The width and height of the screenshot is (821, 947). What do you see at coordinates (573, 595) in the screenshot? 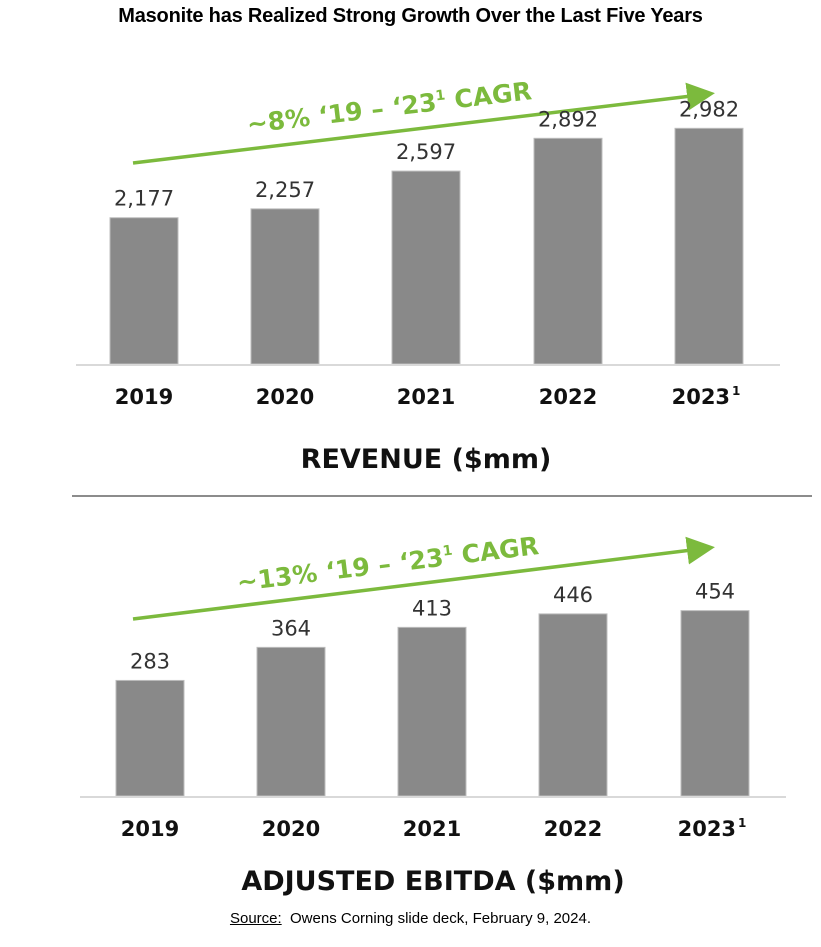
I see `value-label: 446` at bounding box center [573, 595].